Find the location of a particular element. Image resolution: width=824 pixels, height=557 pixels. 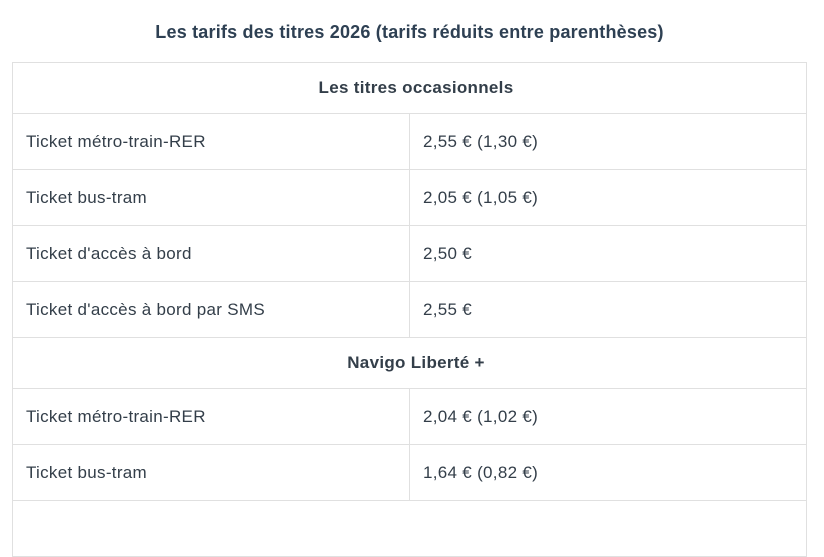

table-row: Ticket métro-train-RER 2,55 € (1,30 €) is located at coordinates (409, 141).